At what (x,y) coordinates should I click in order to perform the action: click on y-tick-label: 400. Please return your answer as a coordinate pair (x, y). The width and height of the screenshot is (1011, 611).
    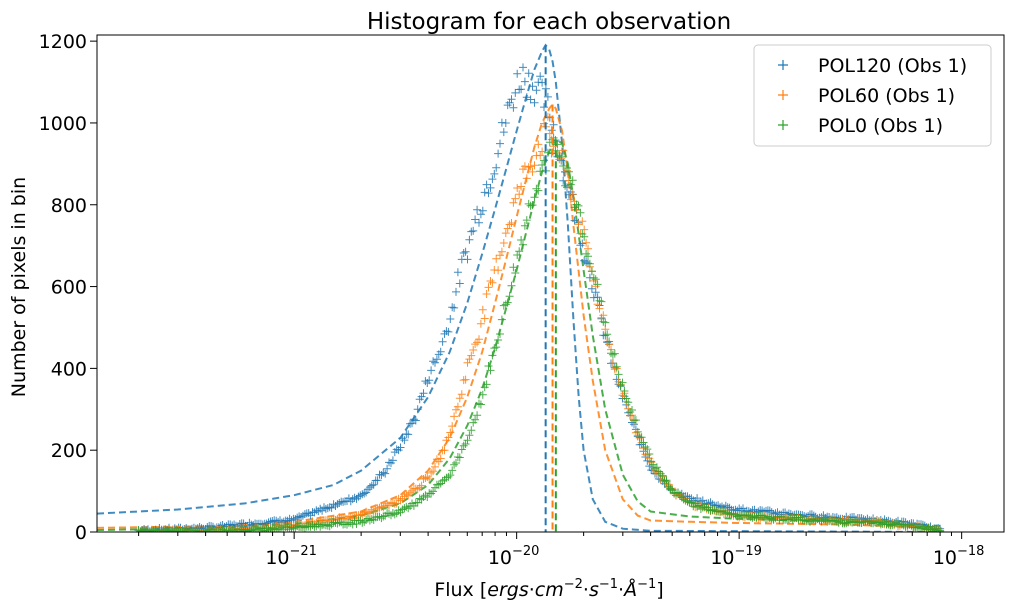
    Looking at the image, I should click on (69, 369).